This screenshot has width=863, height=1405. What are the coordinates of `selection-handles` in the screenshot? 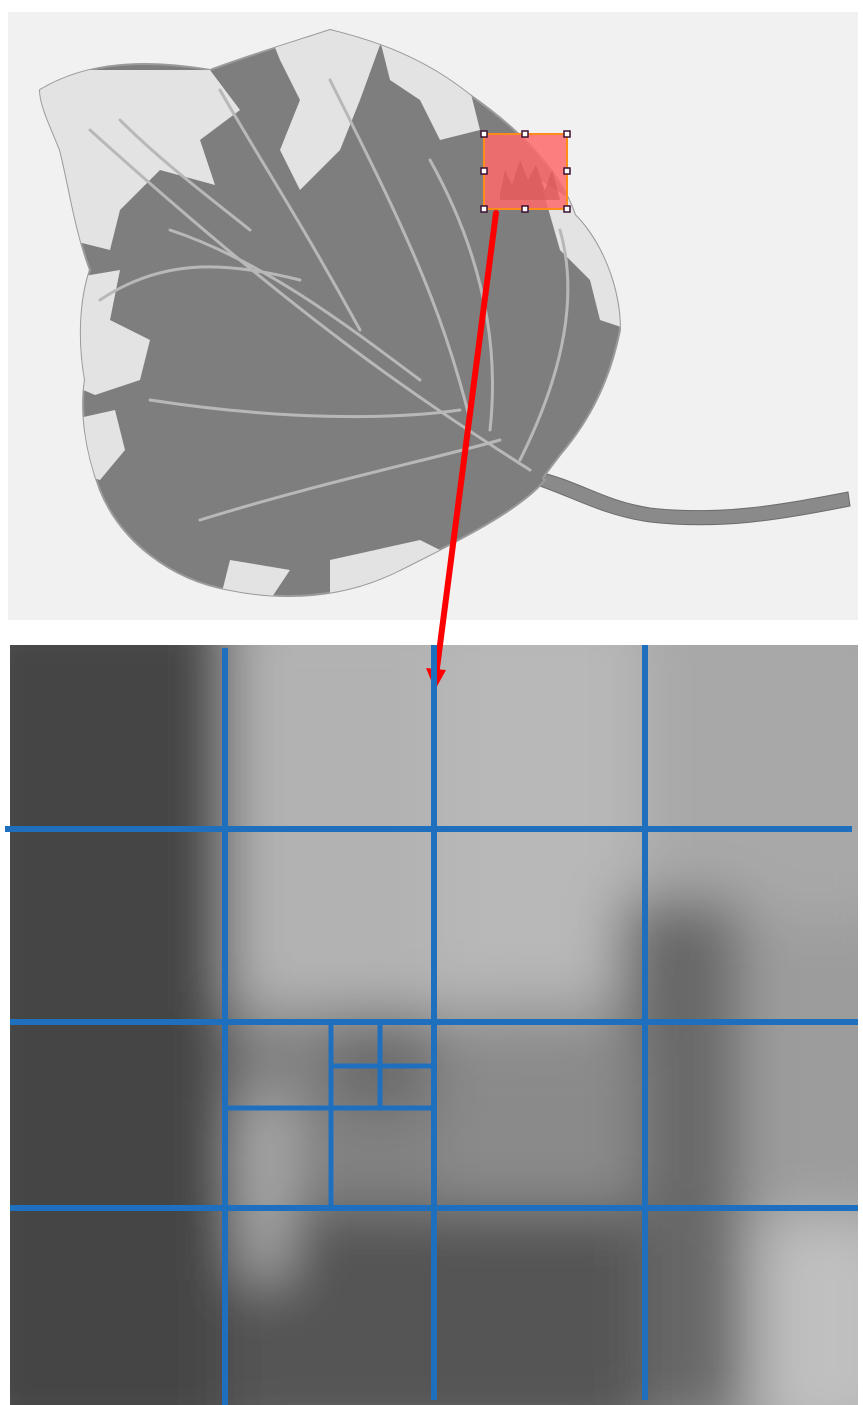 It's located at (525, 171).